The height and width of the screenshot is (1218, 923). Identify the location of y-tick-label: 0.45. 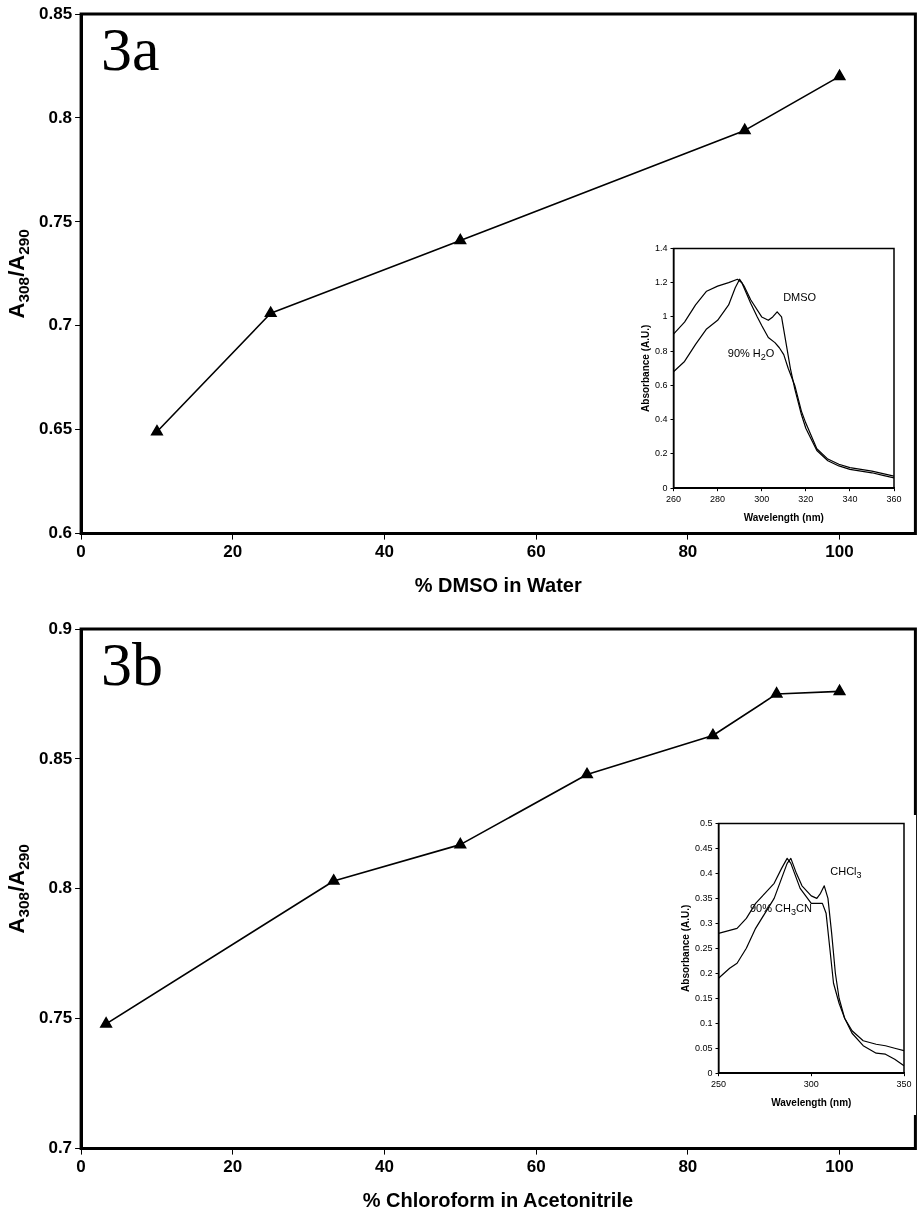
(703, 847).